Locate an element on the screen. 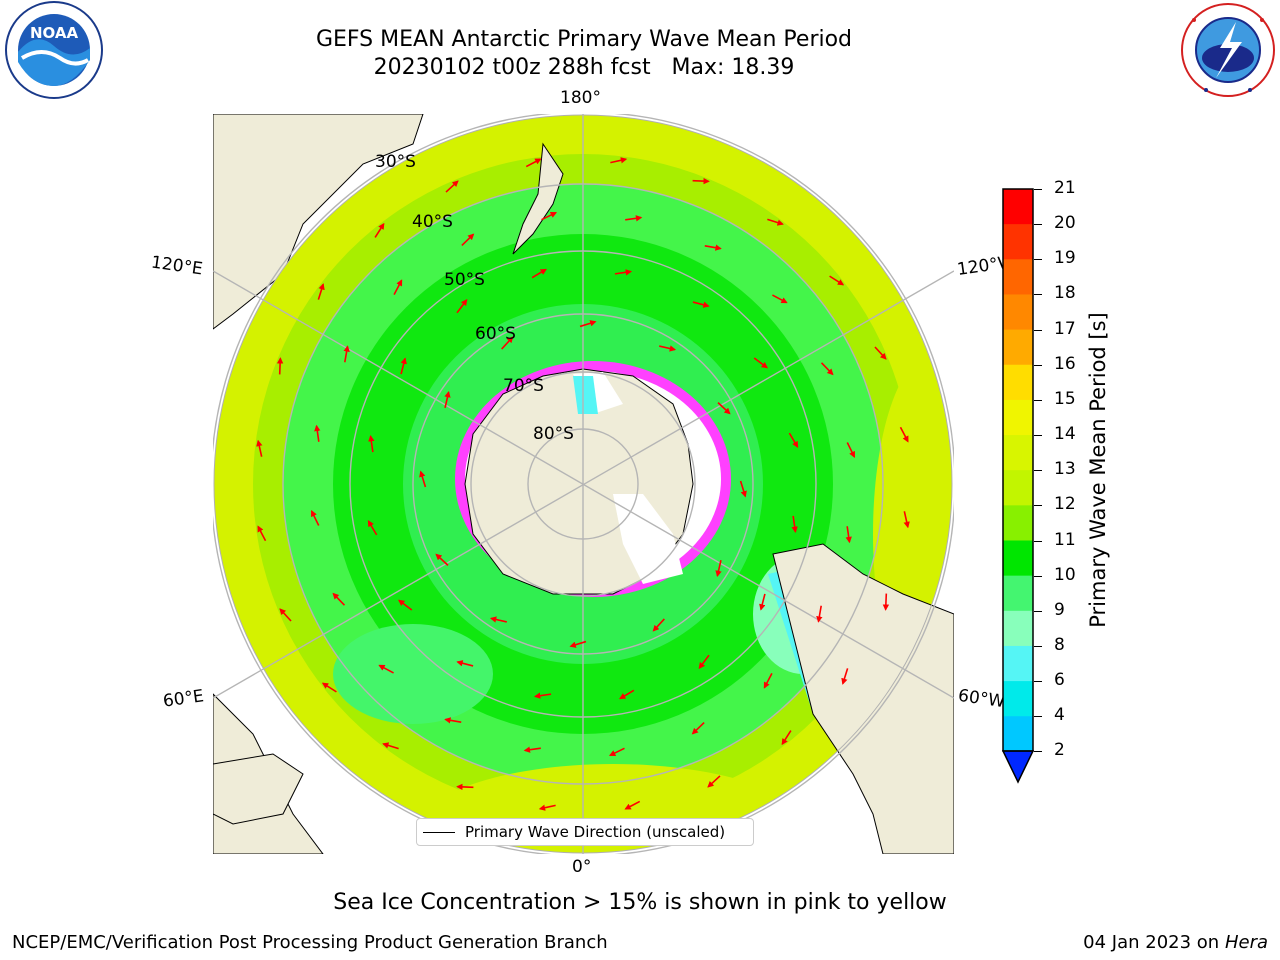 The width and height of the screenshot is (1280, 960). nws-logo is located at coordinates (1228, 50).